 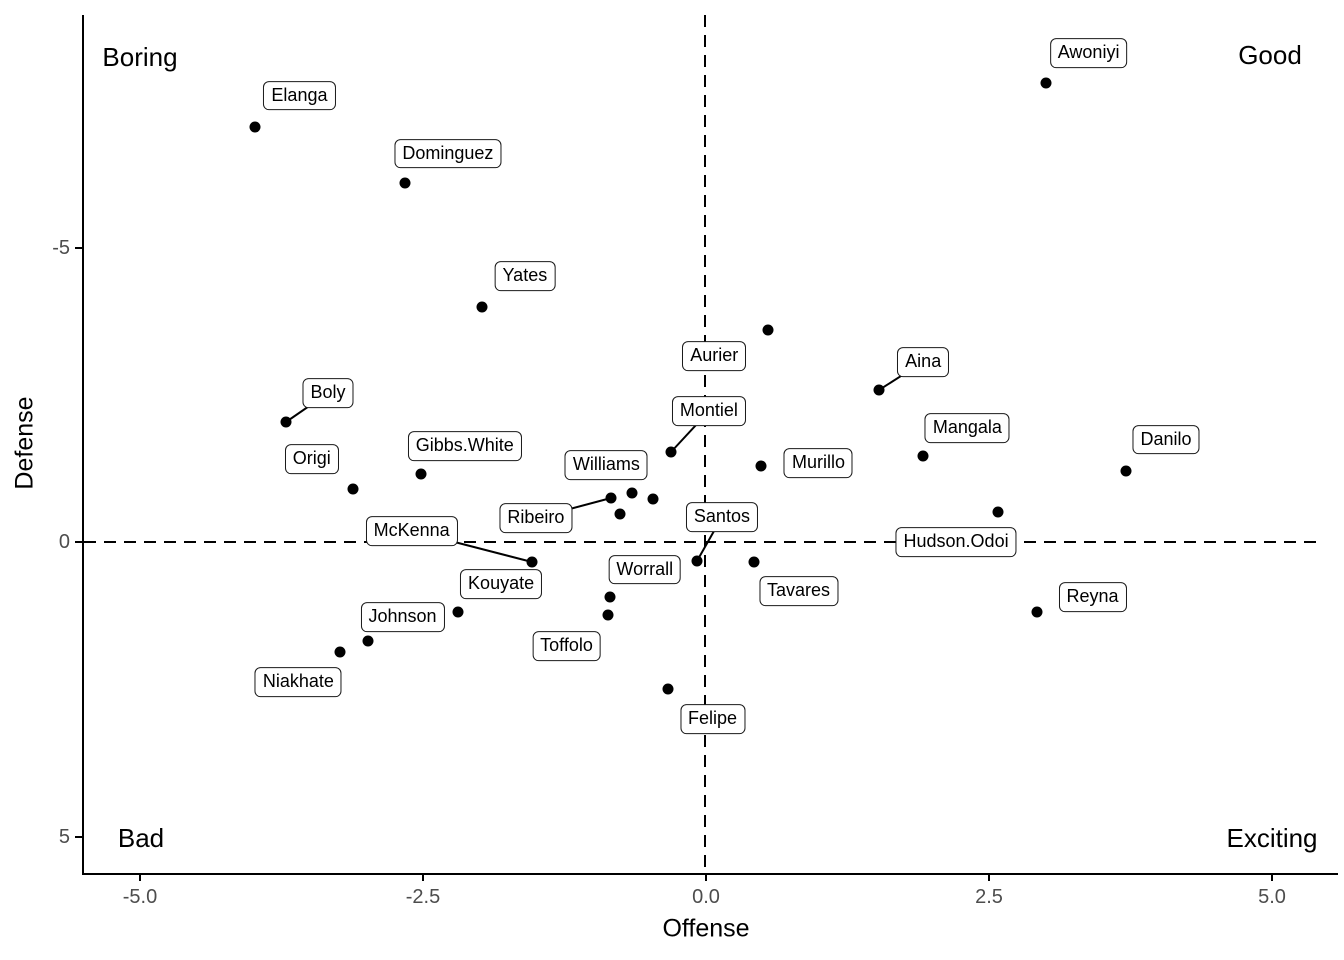 What do you see at coordinates (712, 719) in the screenshot?
I see `player-label: Felipe` at bounding box center [712, 719].